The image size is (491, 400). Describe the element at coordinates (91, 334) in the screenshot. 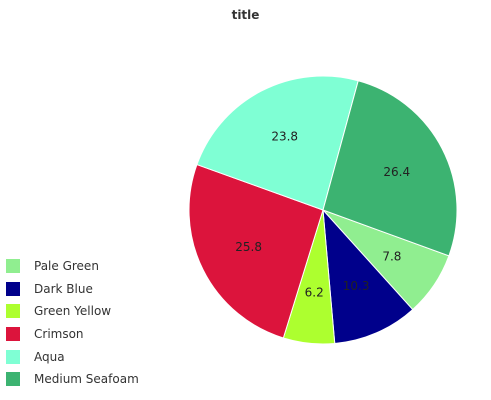

I see `legend-item: Crimson` at that location.